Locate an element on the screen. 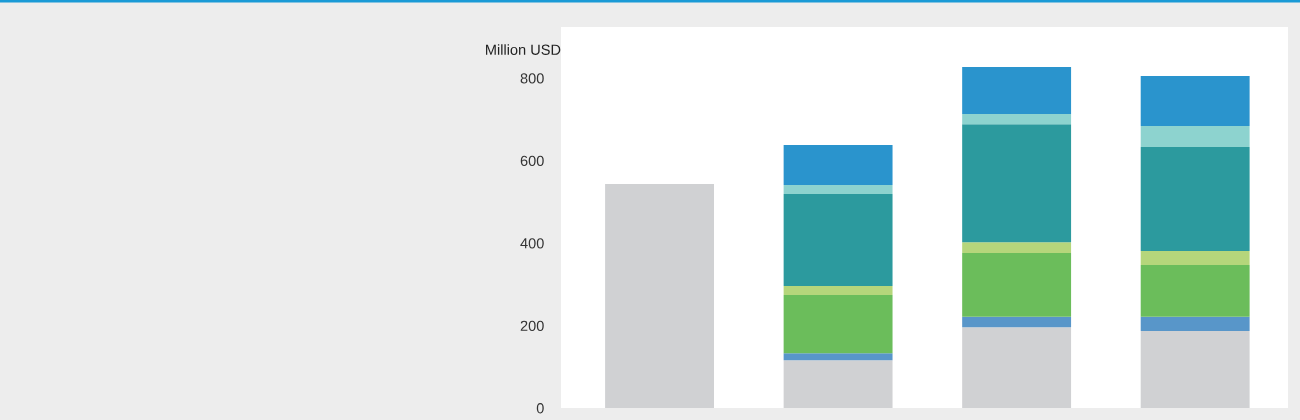  y-axis-title: Million USD is located at coordinates (523, 49).